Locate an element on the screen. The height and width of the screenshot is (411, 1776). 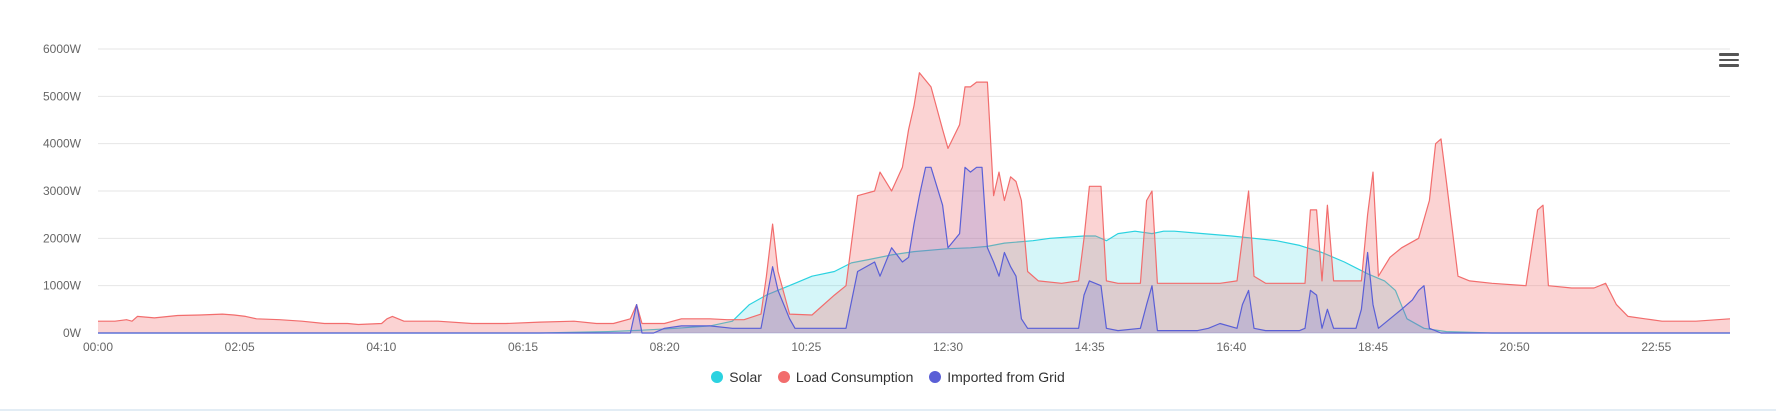
x-tick-label: 04:10 is located at coordinates (381, 347).